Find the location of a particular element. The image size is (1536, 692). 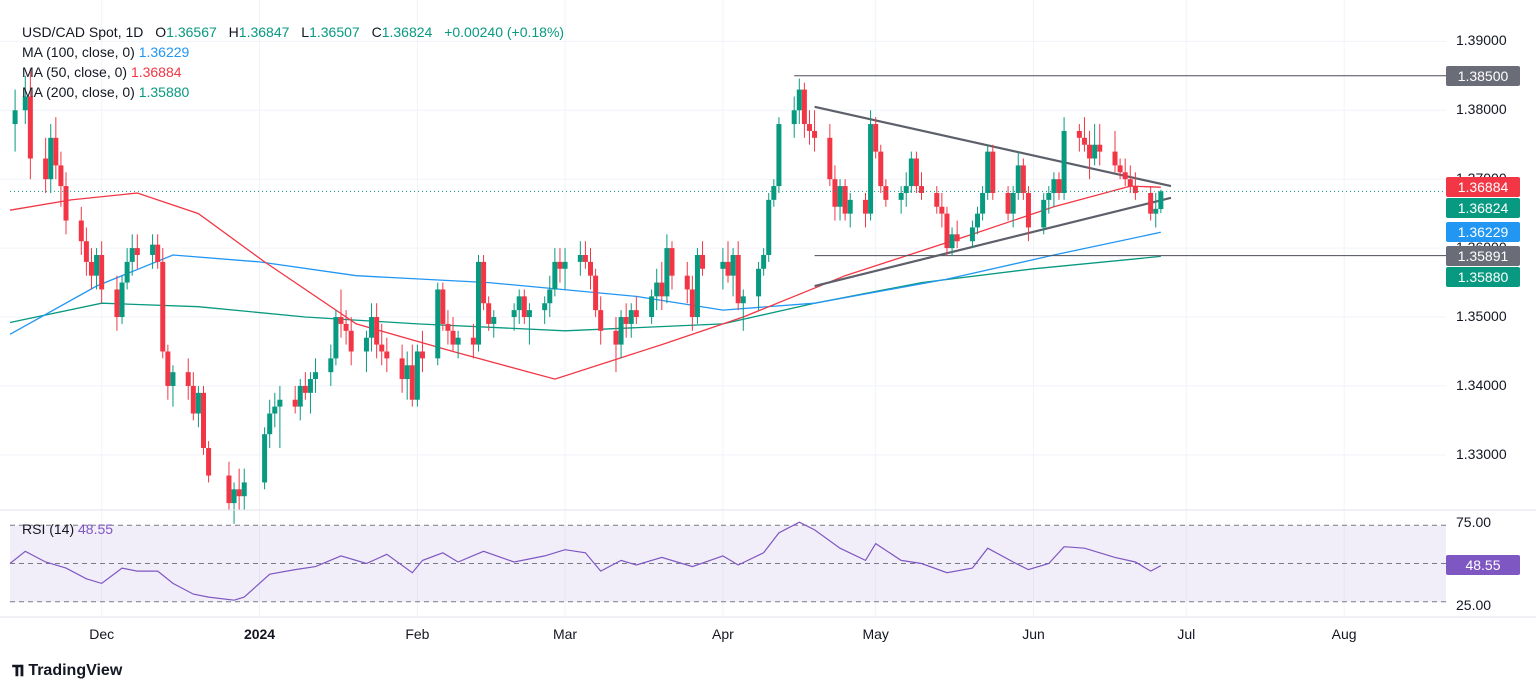

ma50-legend: MA (50, close, 0) 1.36884 is located at coordinates (293, 72).